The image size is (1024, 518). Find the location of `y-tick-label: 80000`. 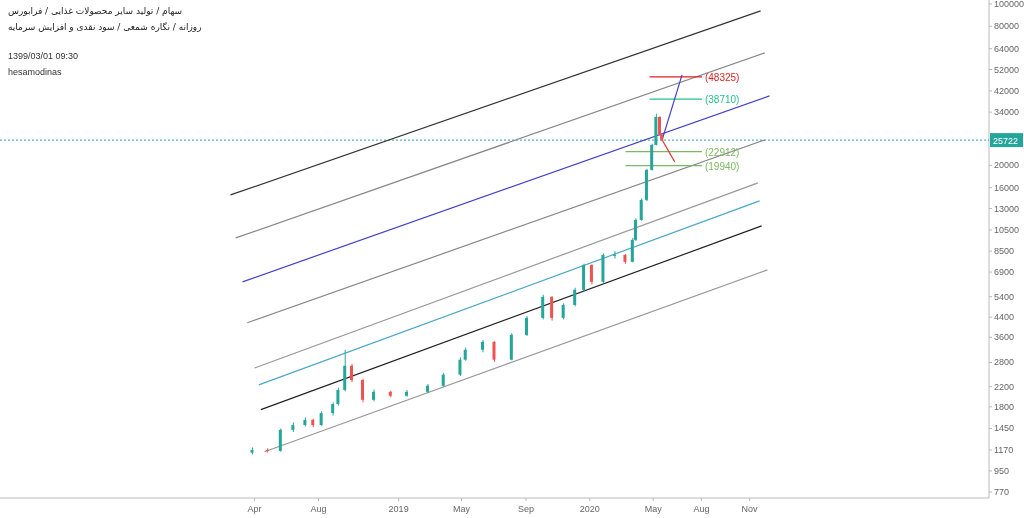

y-tick-label: 80000 is located at coordinates (1007, 26).